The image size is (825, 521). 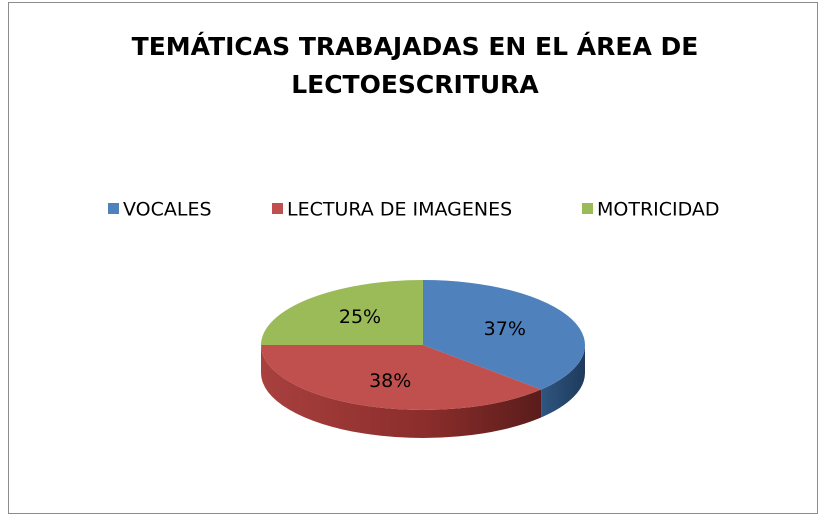 I want to click on data-label: 25%, so click(x=360, y=317).